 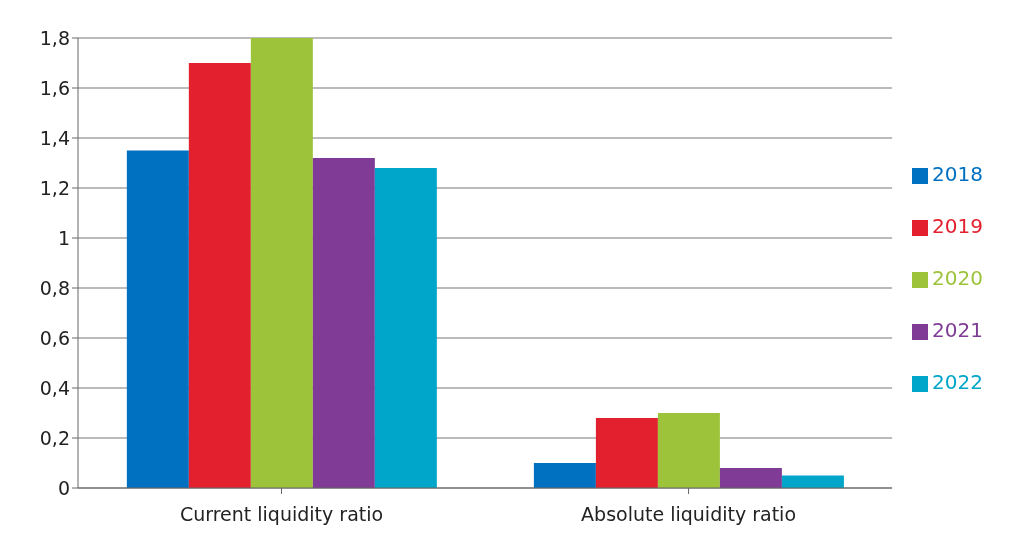 What do you see at coordinates (63, 487) in the screenshot?
I see `y-tick-label: 0` at bounding box center [63, 487].